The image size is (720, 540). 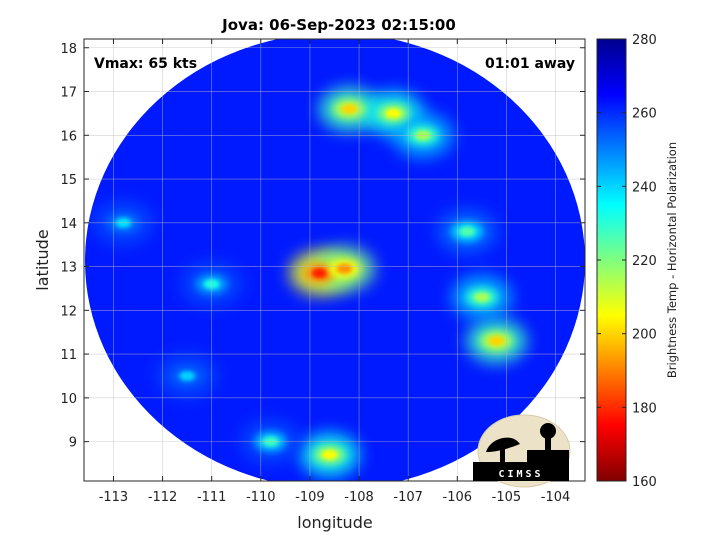 I want to click on x-tick-label: -104, so click(x=556, y=497).